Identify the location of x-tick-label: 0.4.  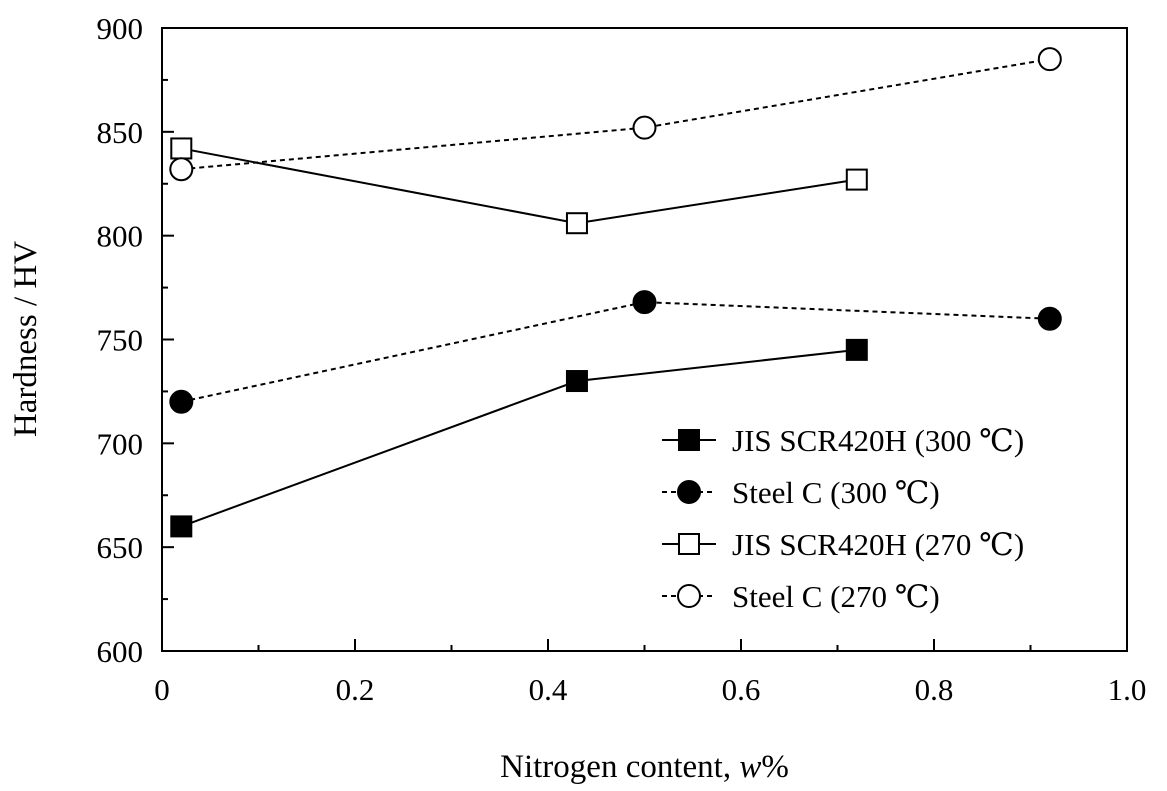
(548, 689).